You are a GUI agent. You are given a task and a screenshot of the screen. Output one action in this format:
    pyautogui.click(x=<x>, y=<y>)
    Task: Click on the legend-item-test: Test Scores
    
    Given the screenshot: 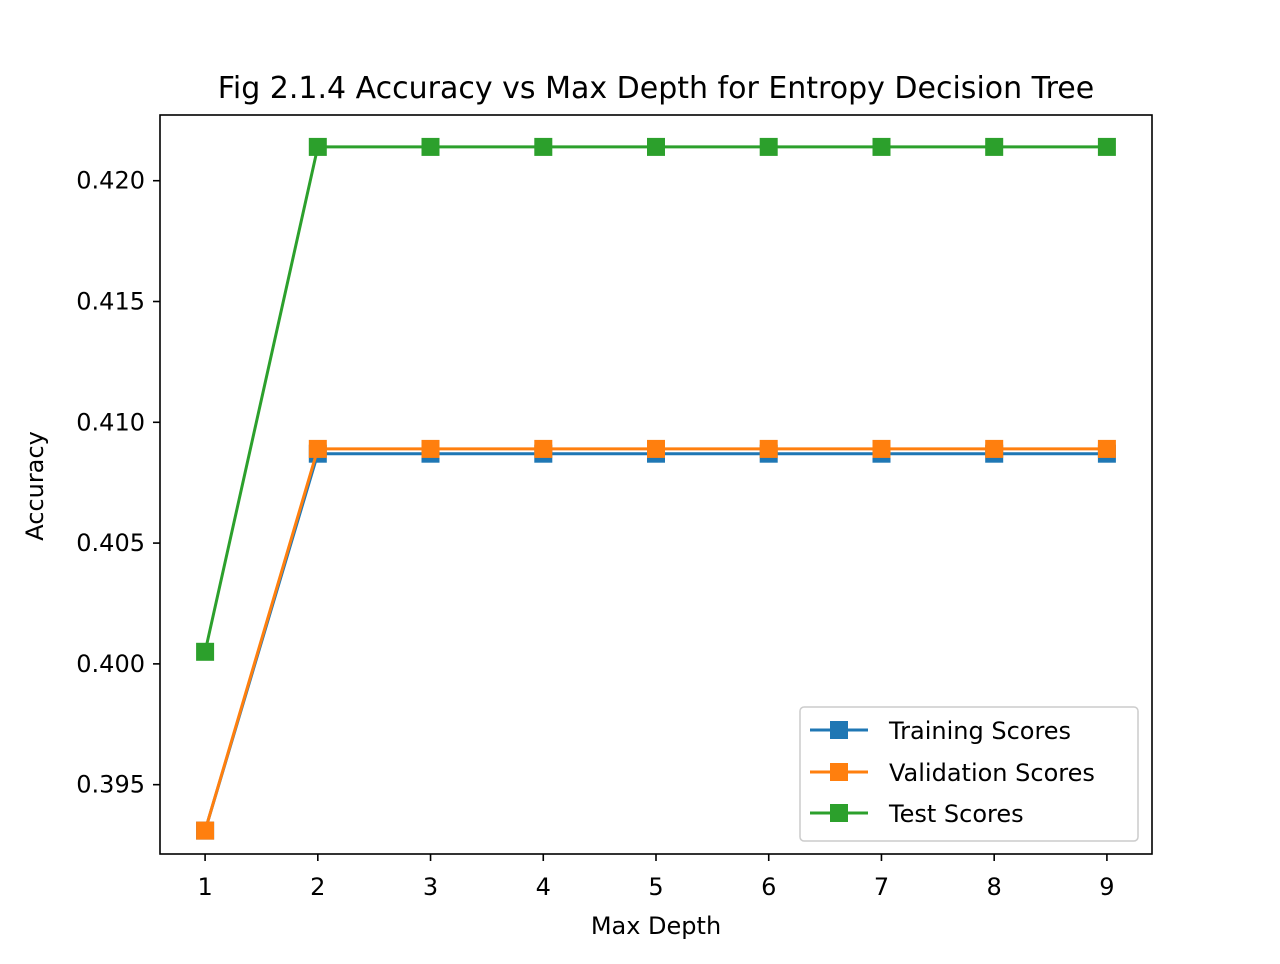 What is the action you would take?
    pyautogui.click(x=917, y=814)
    